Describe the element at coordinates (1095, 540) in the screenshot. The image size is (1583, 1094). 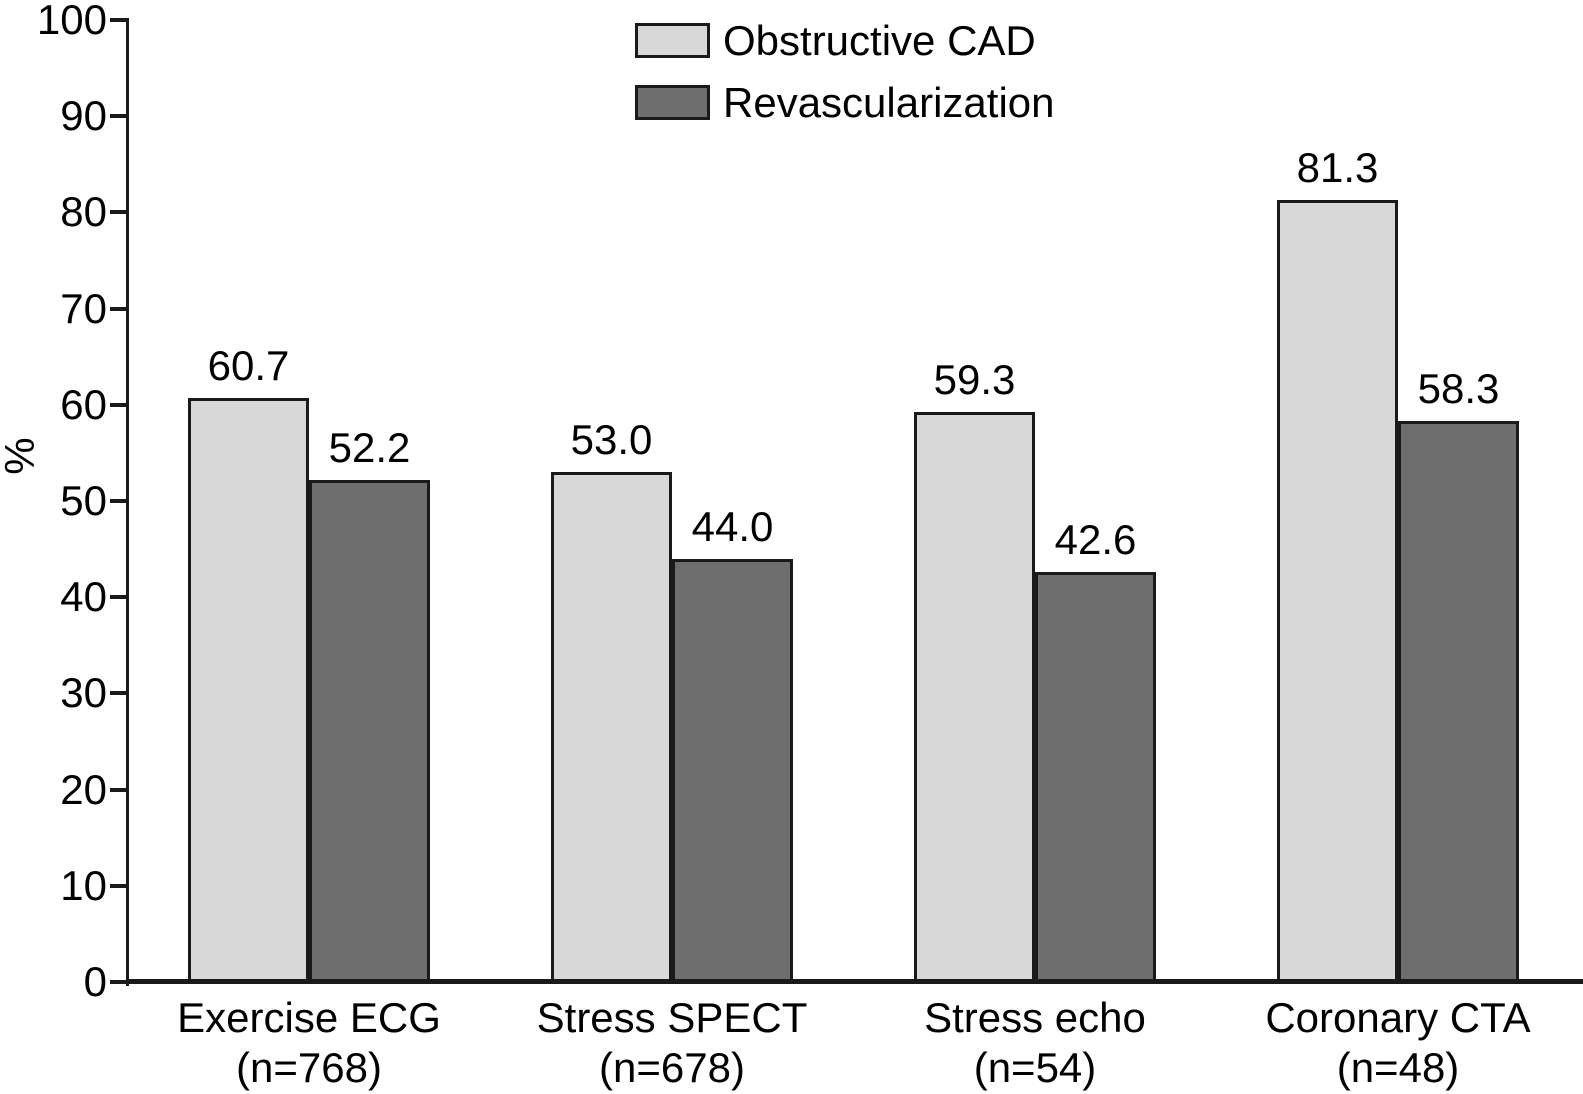
I see `bar-value-label: 42.6` at that location.